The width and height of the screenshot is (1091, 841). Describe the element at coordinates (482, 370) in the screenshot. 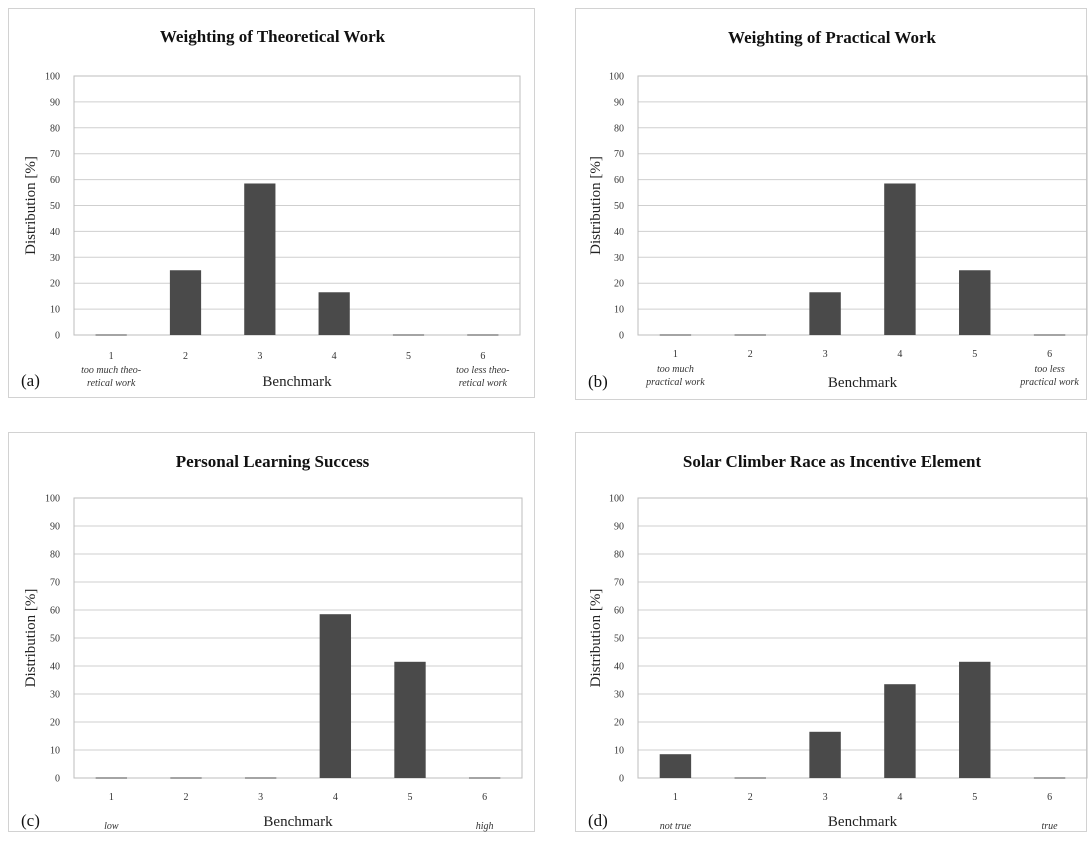

I see `high-end-note: too less theo-` at that location.